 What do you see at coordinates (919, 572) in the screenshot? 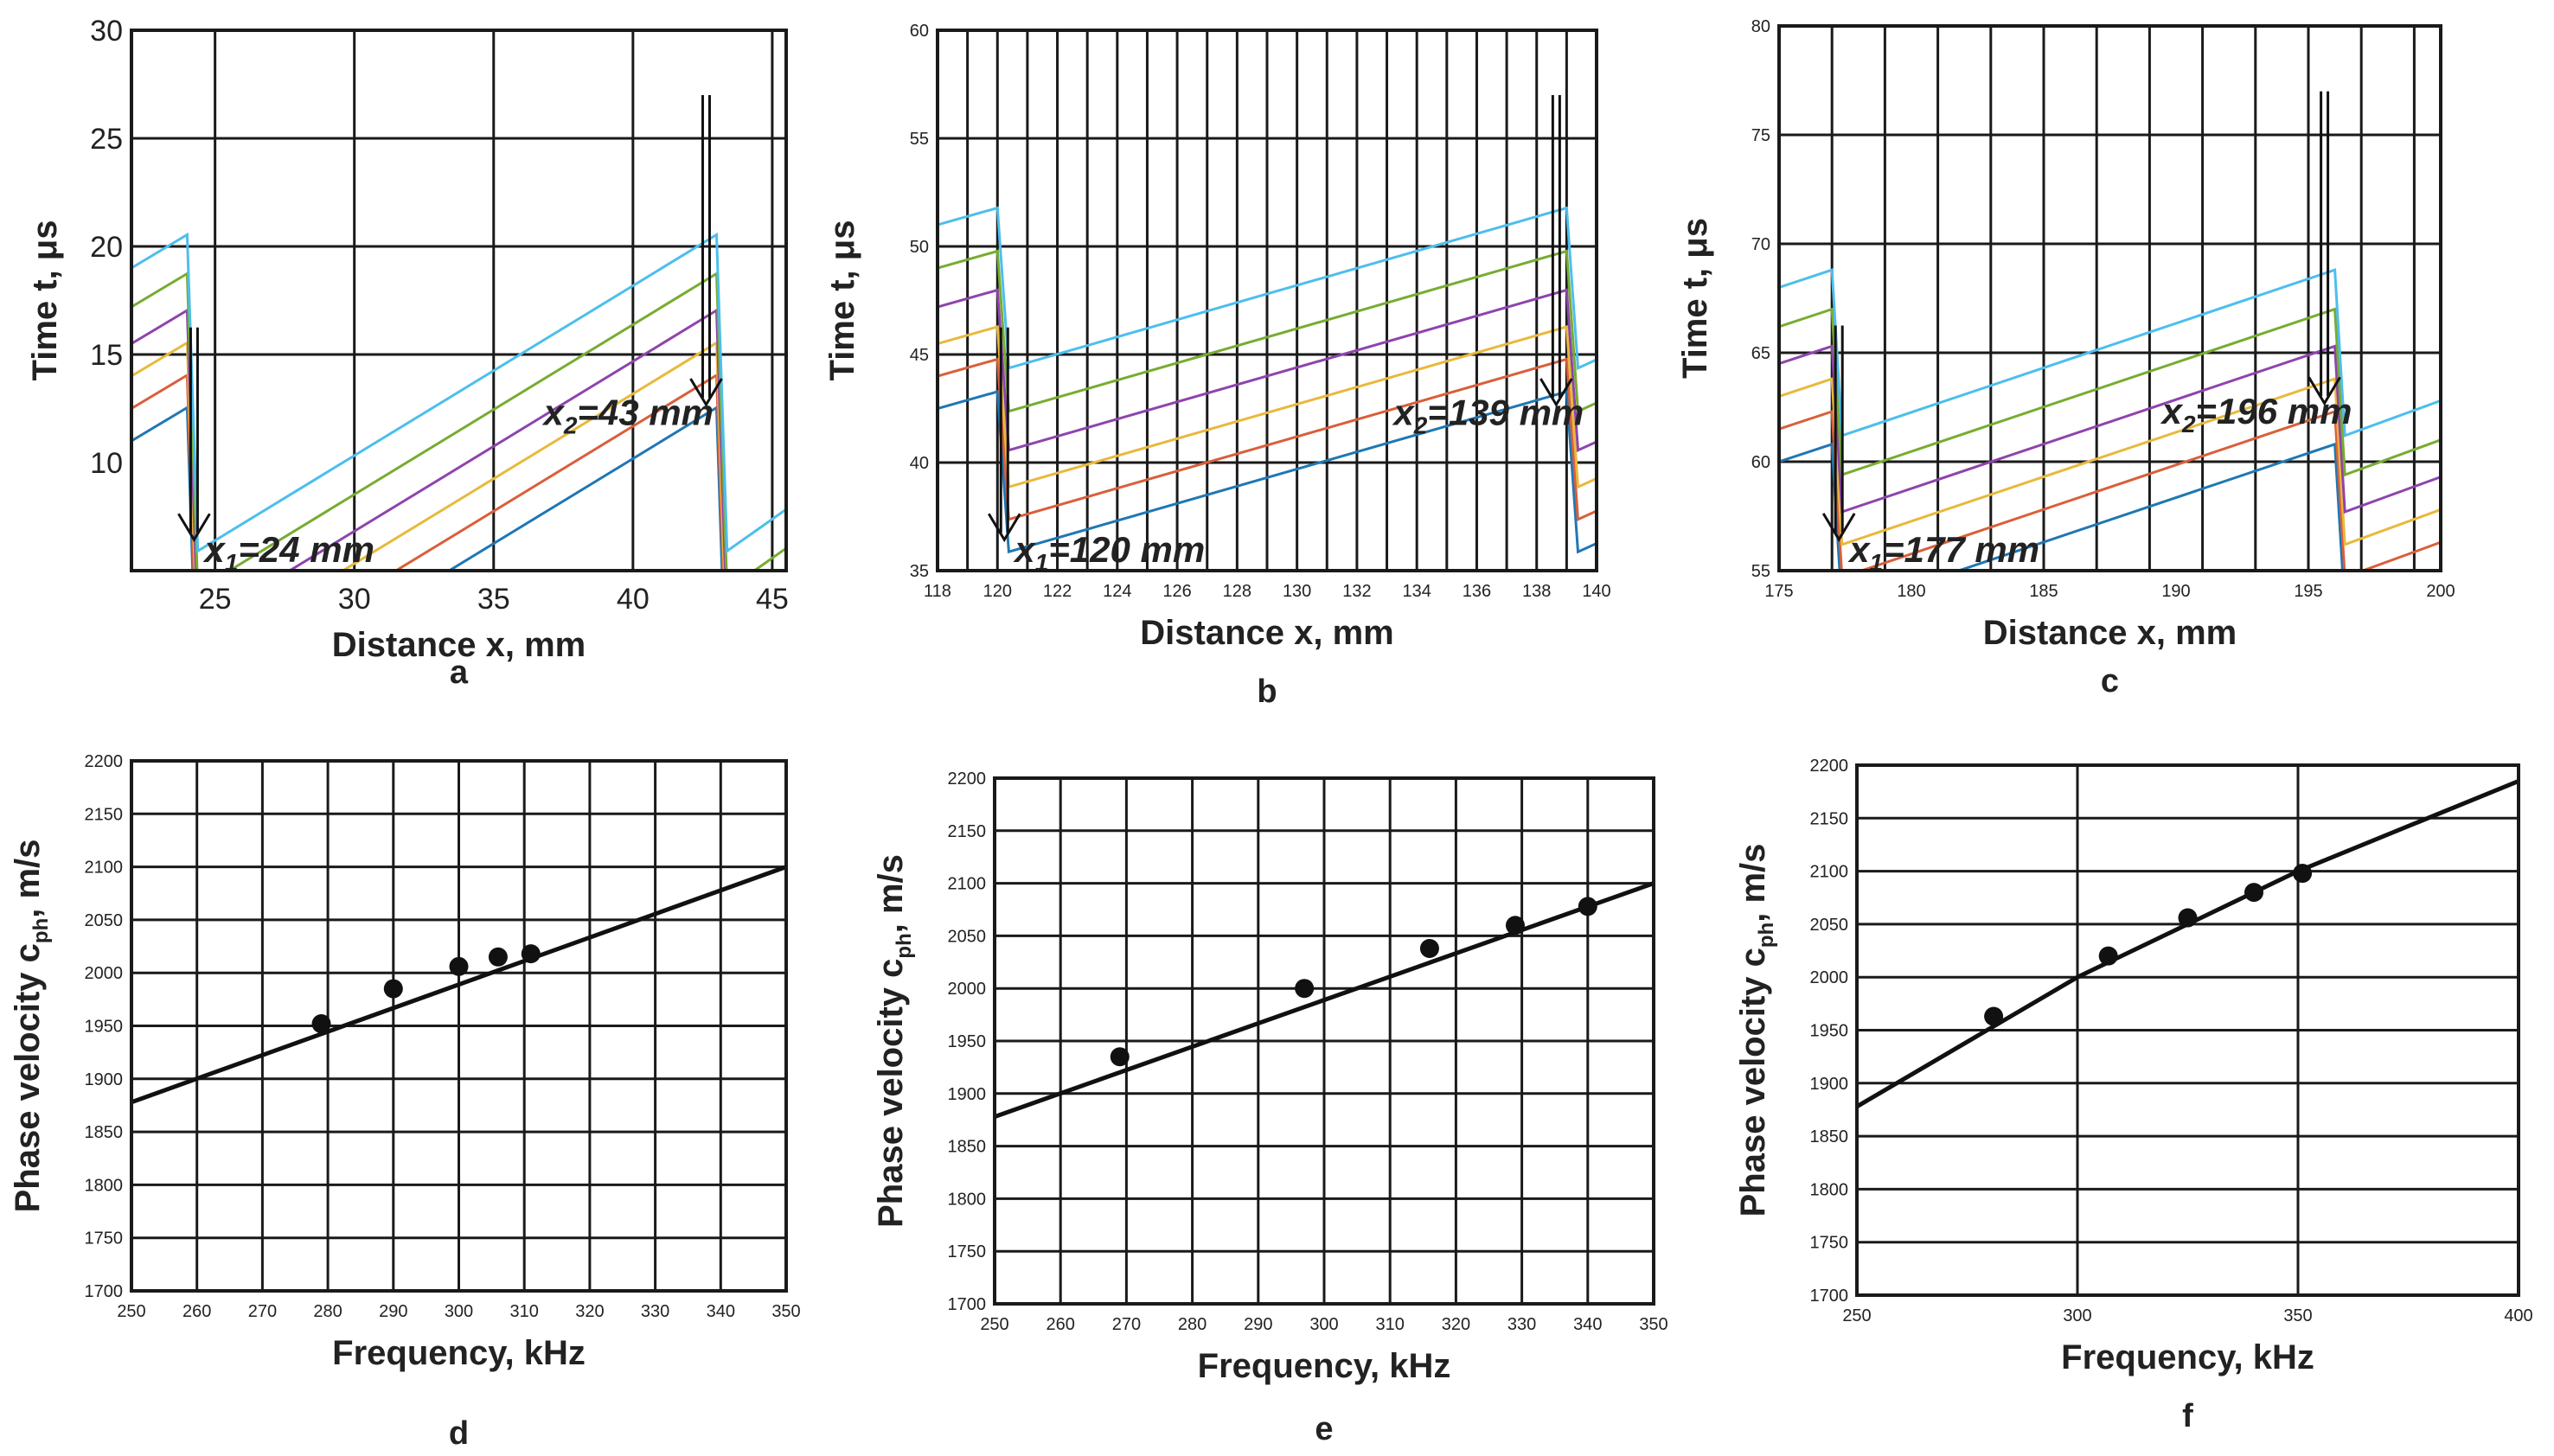
I see `y-tick-label-b-0: 35` at bounding box center [919, 572].